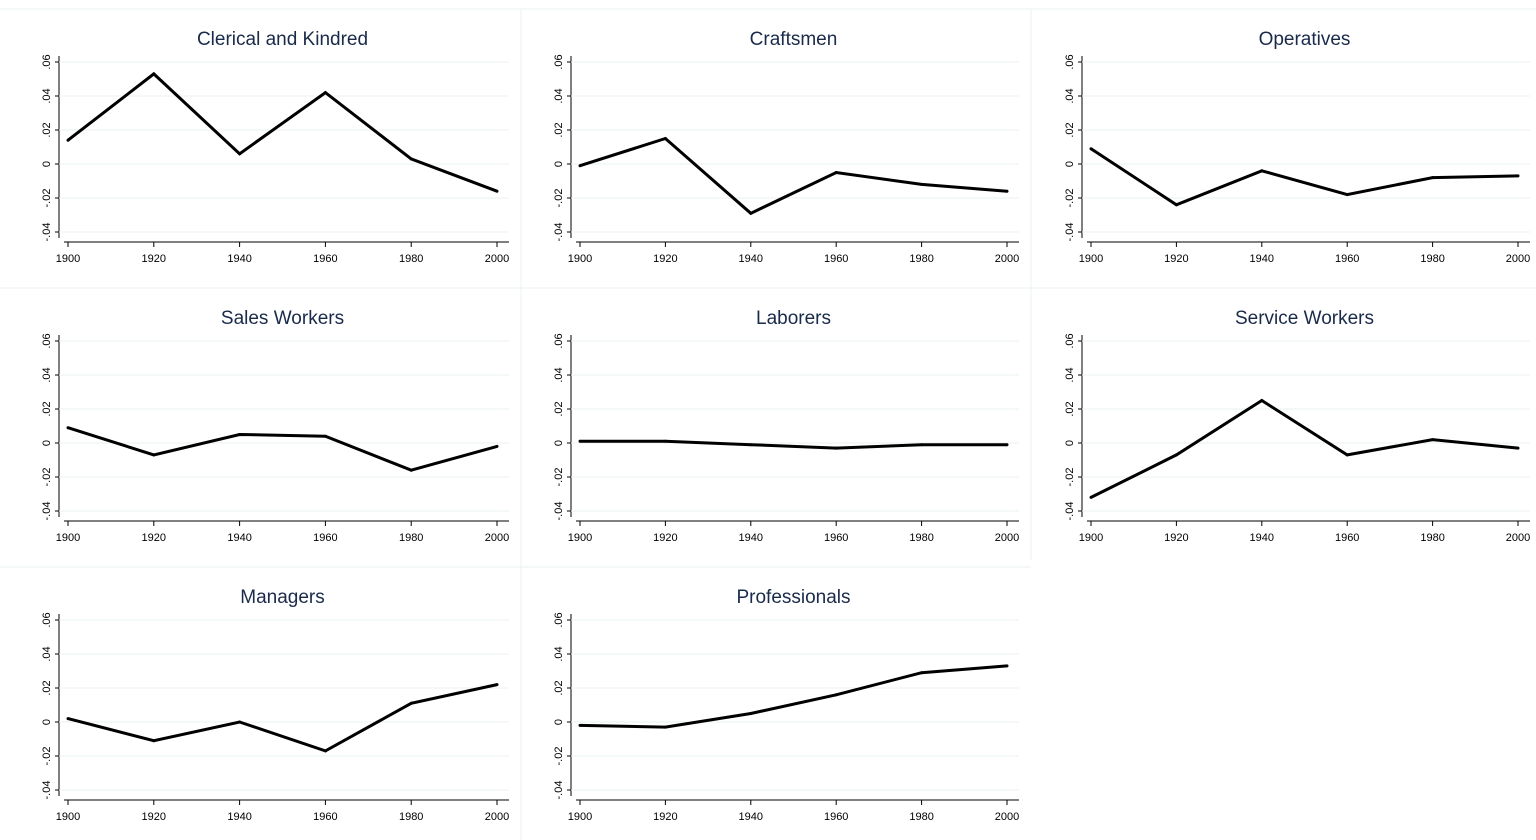  Describe the element at coordinates (1304, 448) in the screenshot. I see `series-line-service-workers` at that location.